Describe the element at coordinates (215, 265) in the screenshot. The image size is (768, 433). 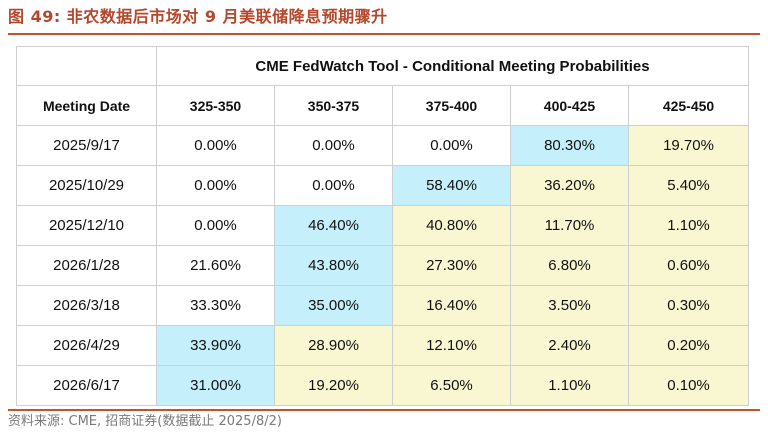
I see `probability-cell: 21.60%` at that location.